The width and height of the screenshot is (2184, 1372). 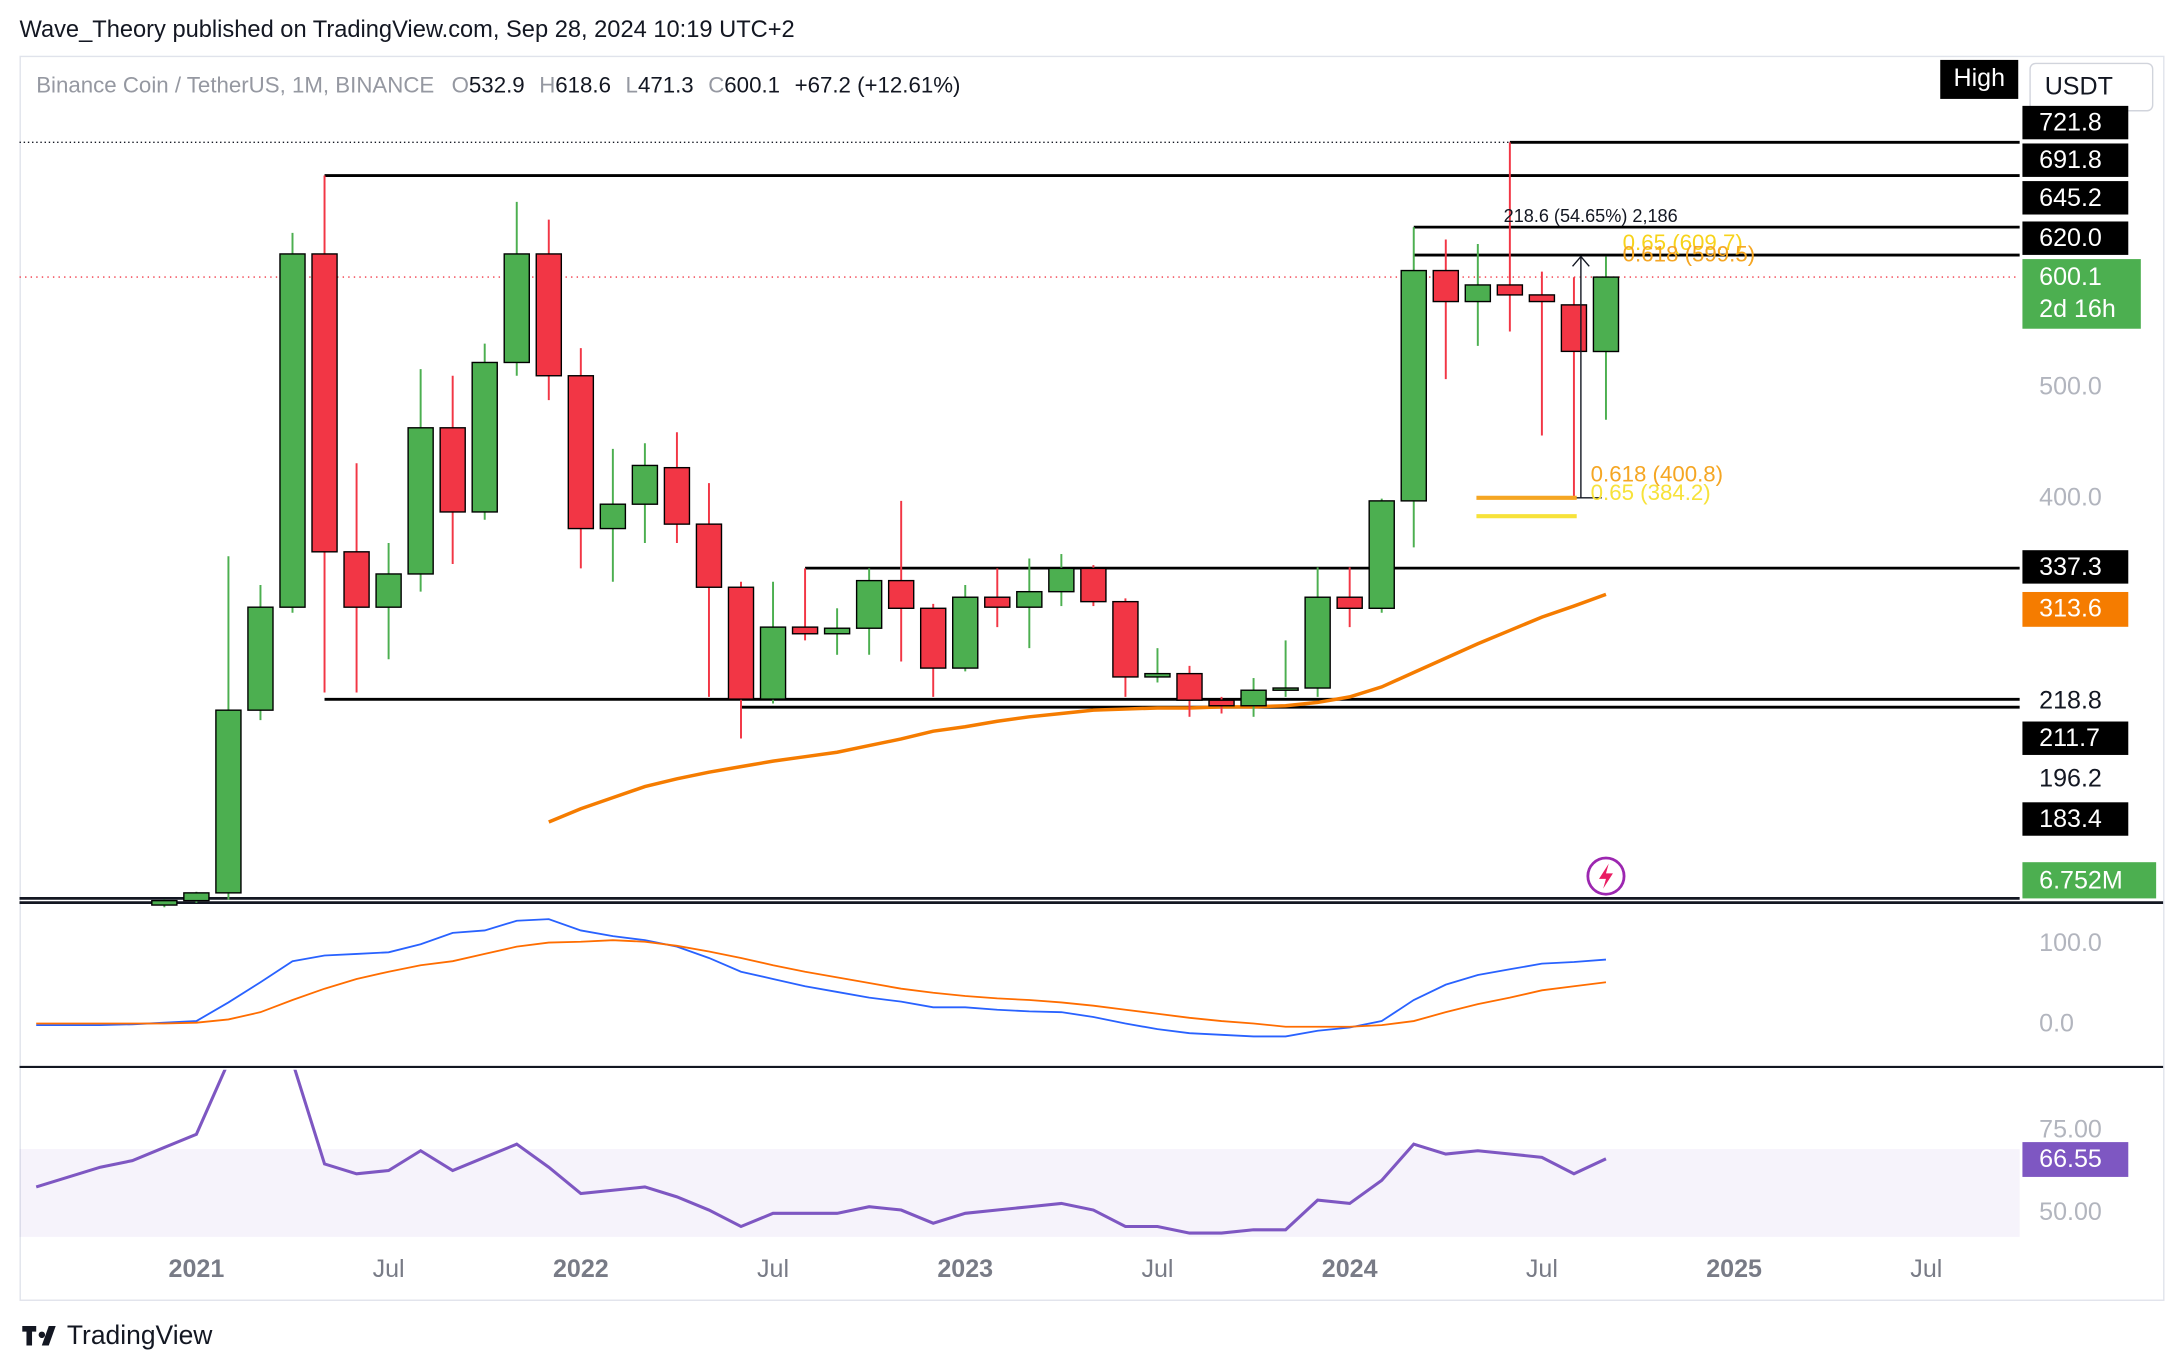 I want to click on rsi-tick-label: 50.00, so click(x=2070, y=1212).